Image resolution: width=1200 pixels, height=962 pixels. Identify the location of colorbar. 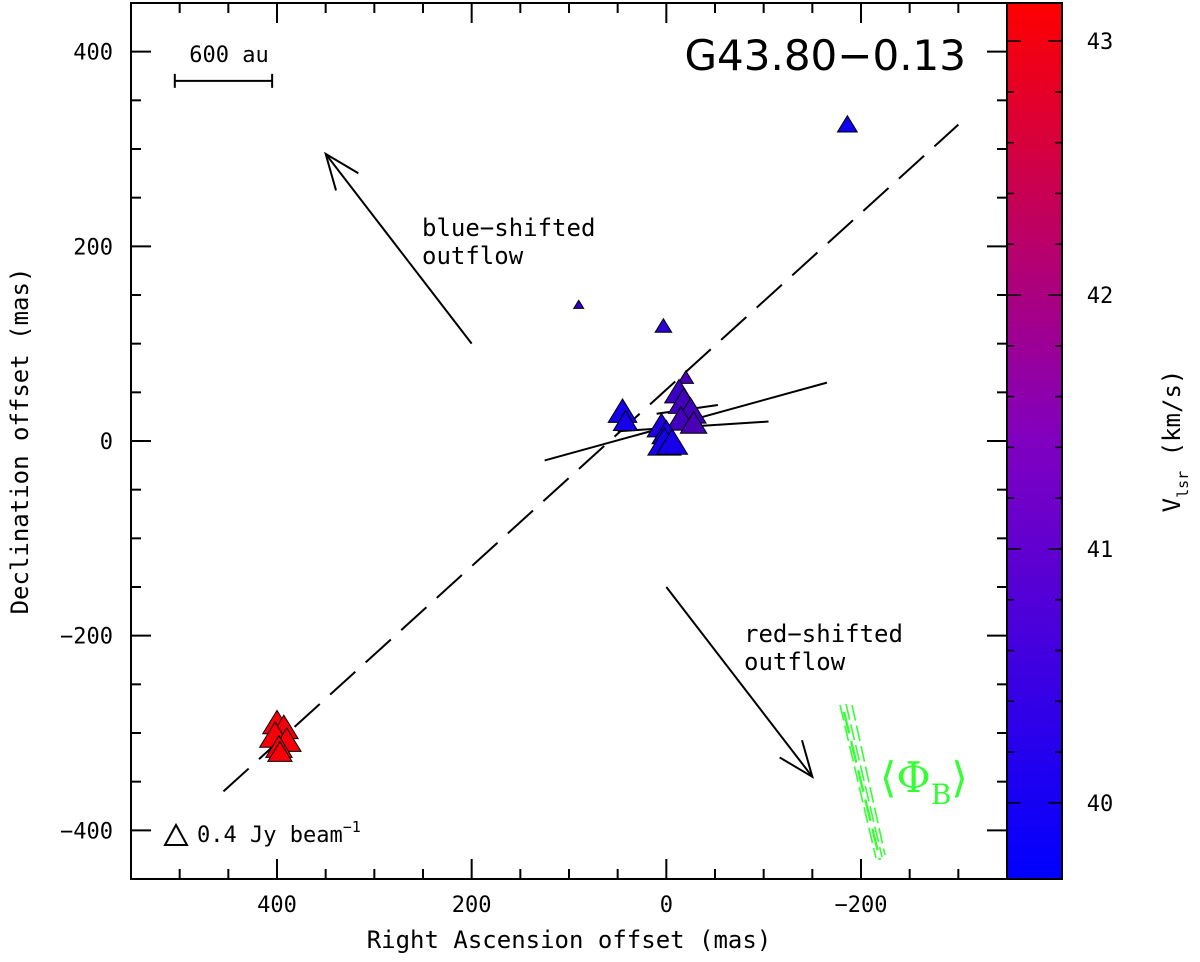
(1034, 441).